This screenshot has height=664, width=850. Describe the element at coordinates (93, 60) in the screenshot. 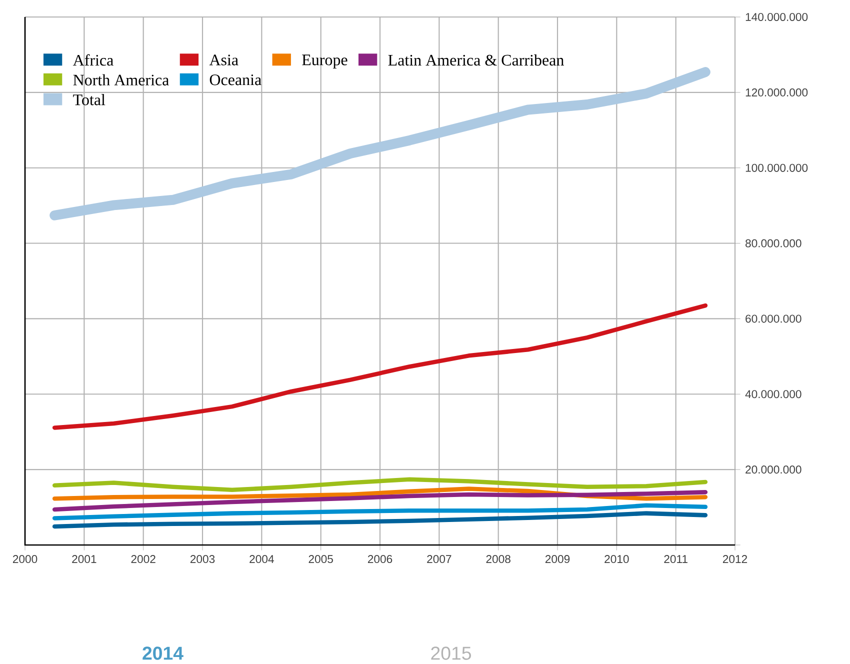

I see `legend-label: Africa` at that location.